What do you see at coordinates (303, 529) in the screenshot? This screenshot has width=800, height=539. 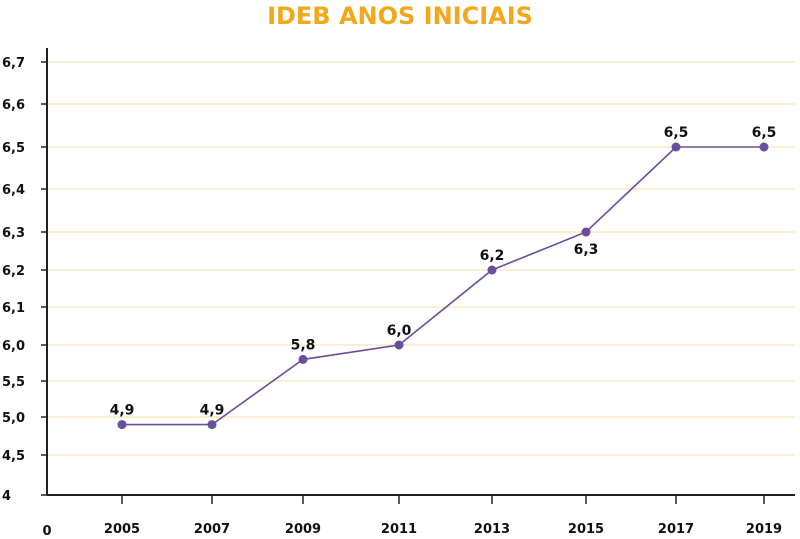 I see `x-tick-label: 2009` at bounding box center [303, 529].